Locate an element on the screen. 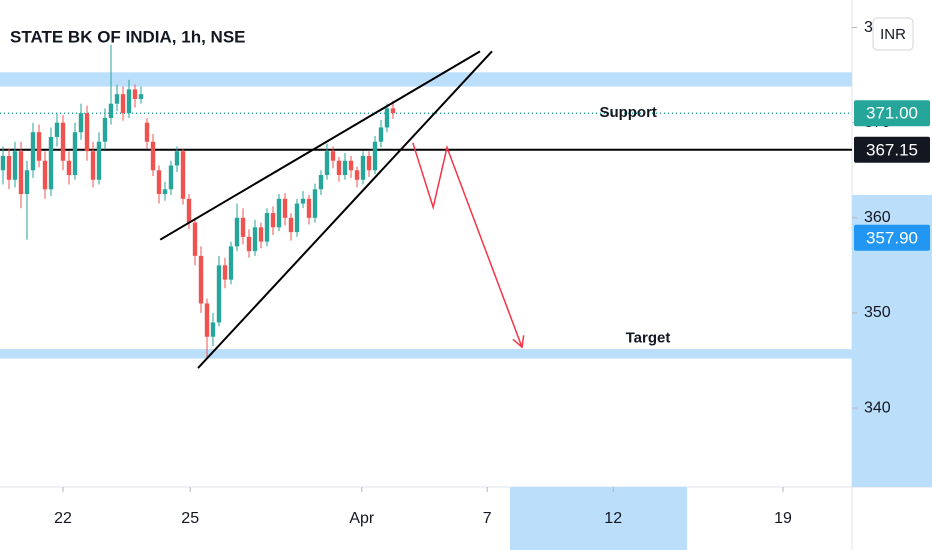  currency-button-label: INR is located at coordinates (893, 34).